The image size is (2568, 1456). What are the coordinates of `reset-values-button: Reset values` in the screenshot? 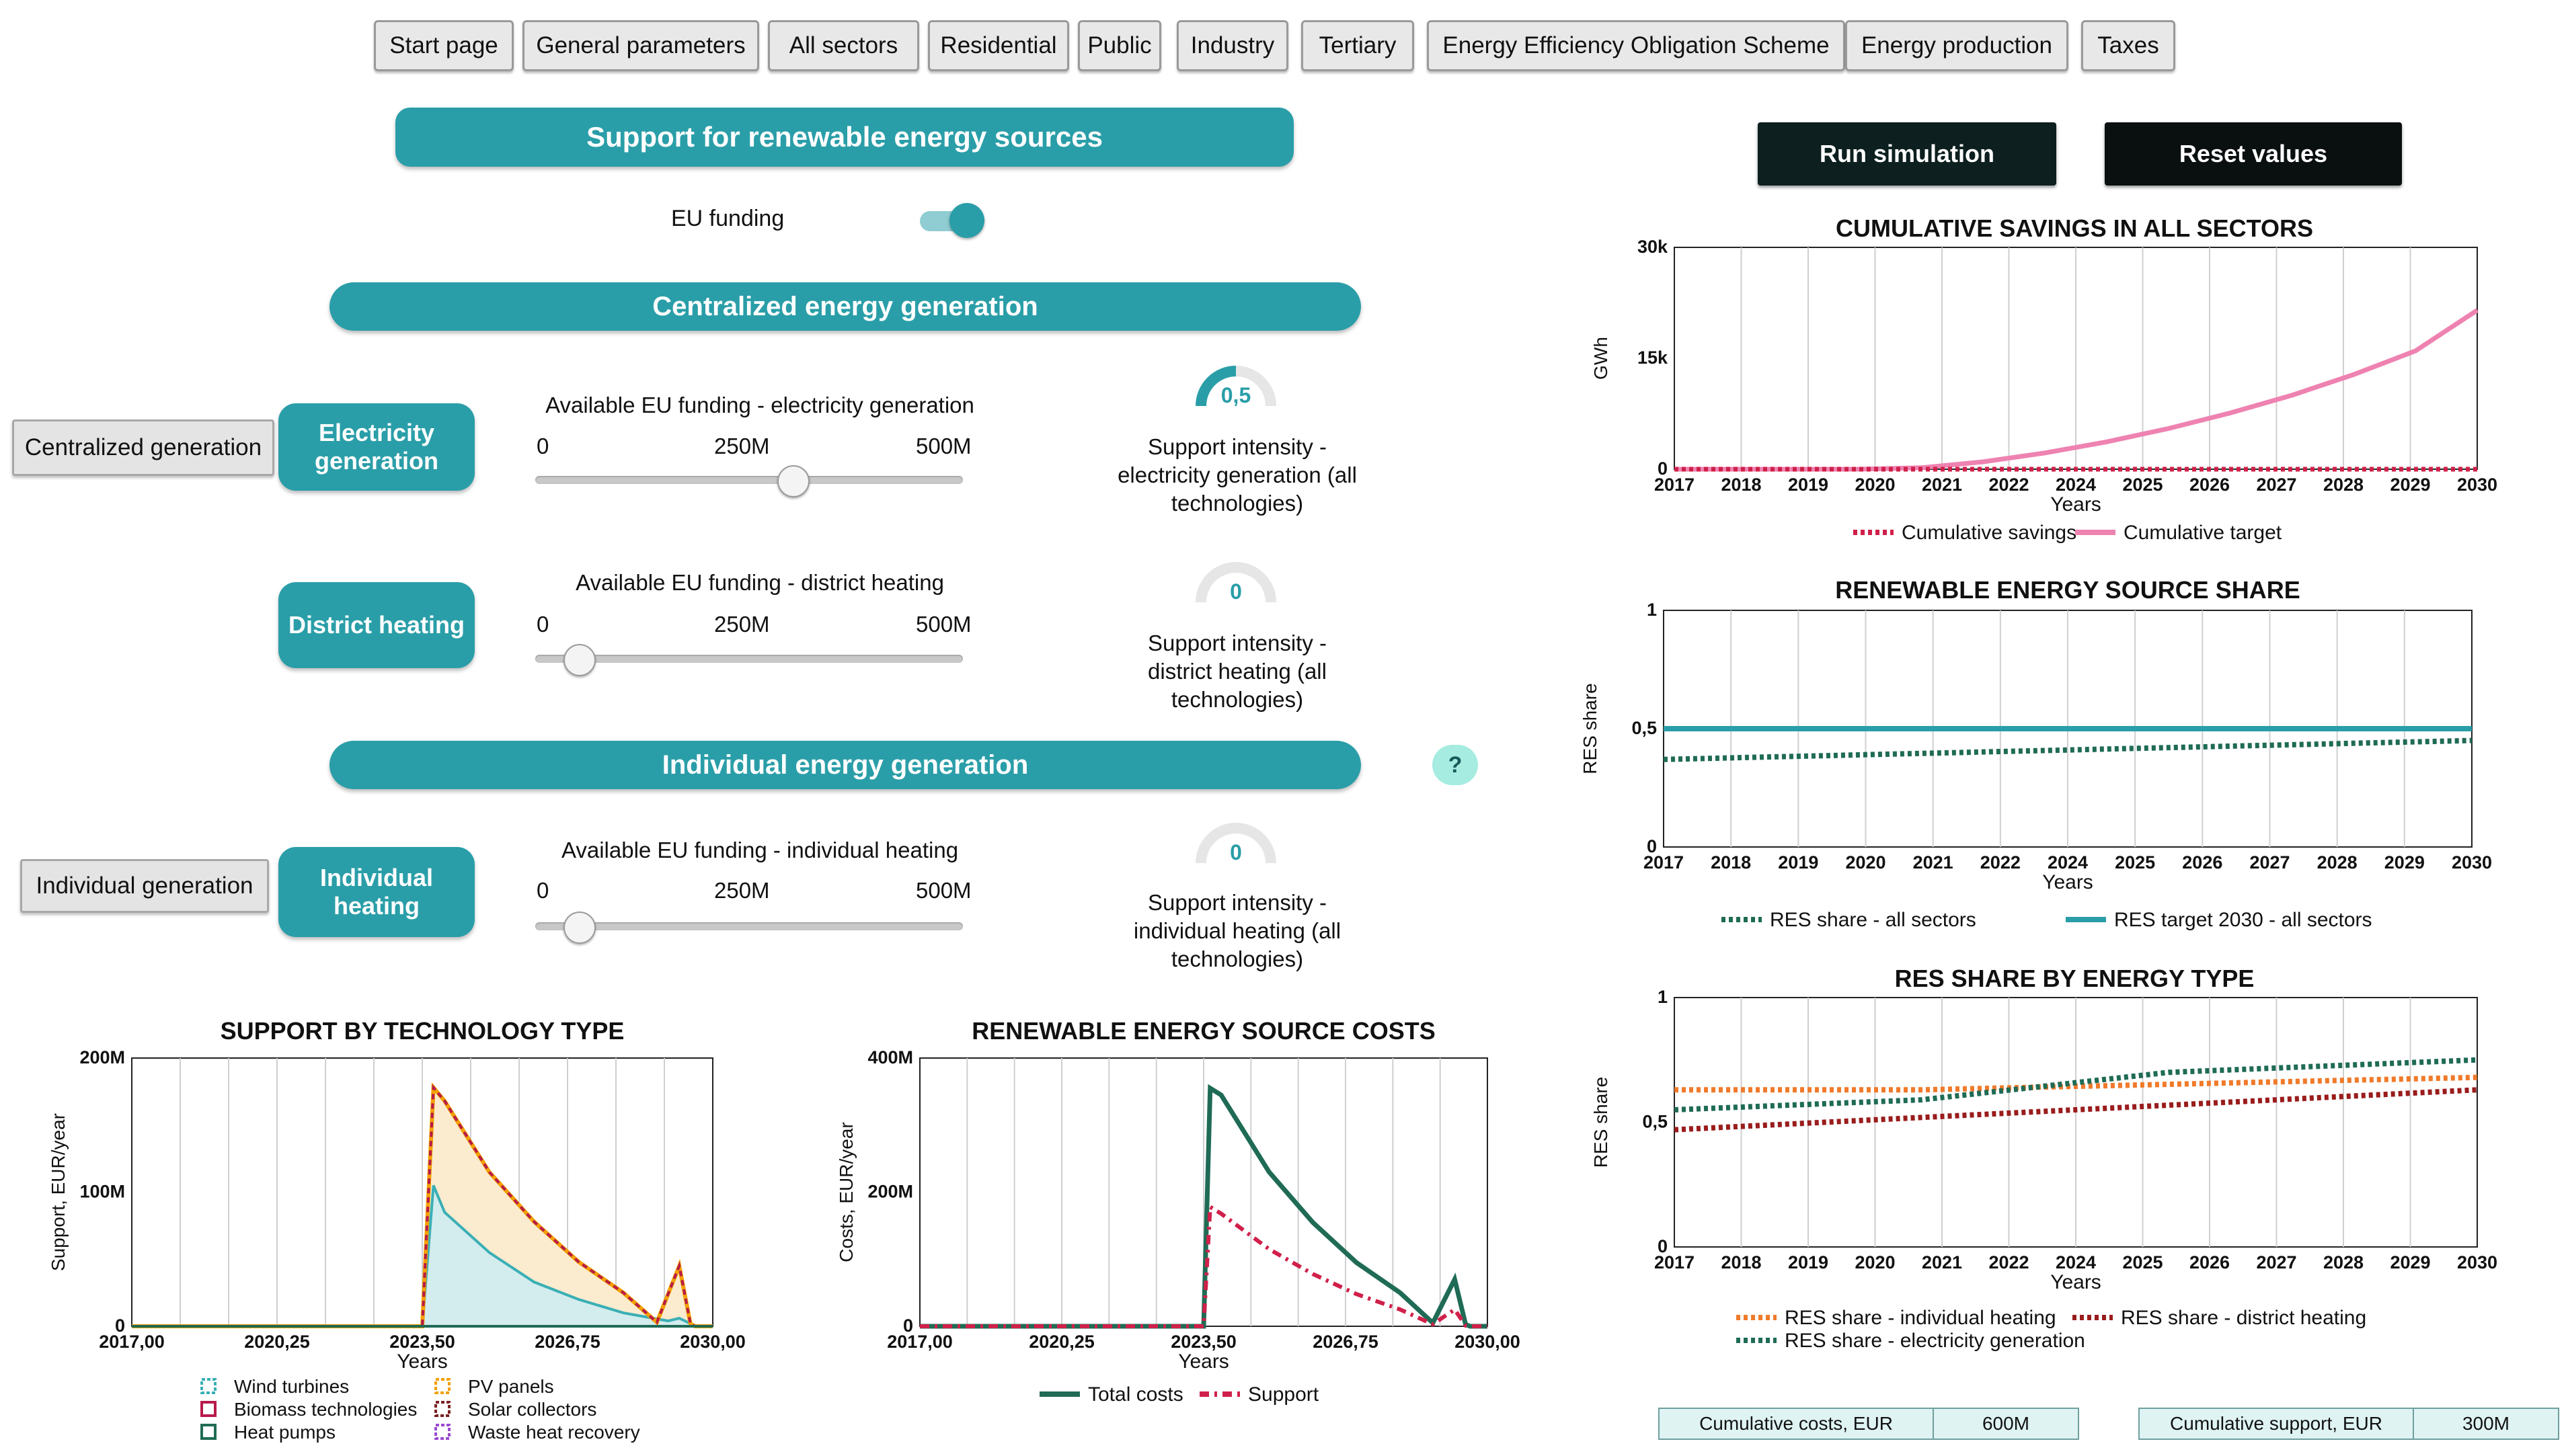 It's located at (2253, 154).